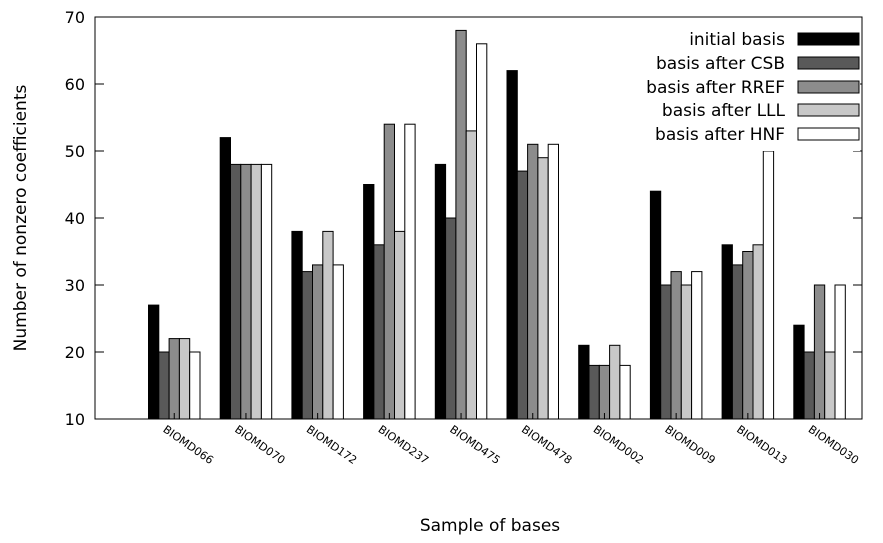 This screenshot has width=883, height=543. Describe the element at coordinates (715, 88) in the screenshot. I see `legend-label: basis after RREF` at that location.